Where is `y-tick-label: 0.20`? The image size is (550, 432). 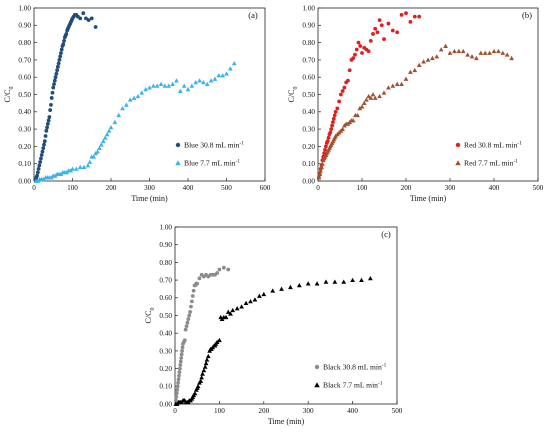
y-tick-label: 0.20 is located at coordinates (165, 369).